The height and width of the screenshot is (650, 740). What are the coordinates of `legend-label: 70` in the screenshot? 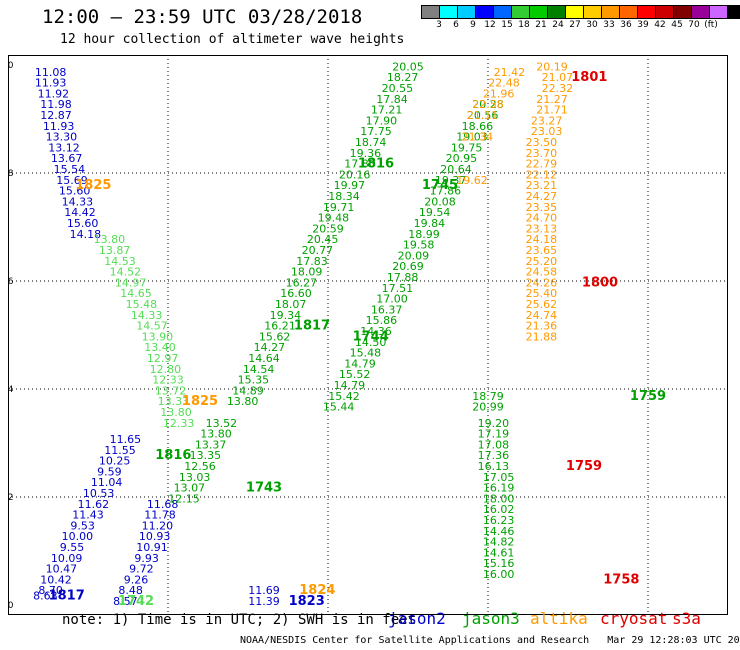 It's located at (694, 25).